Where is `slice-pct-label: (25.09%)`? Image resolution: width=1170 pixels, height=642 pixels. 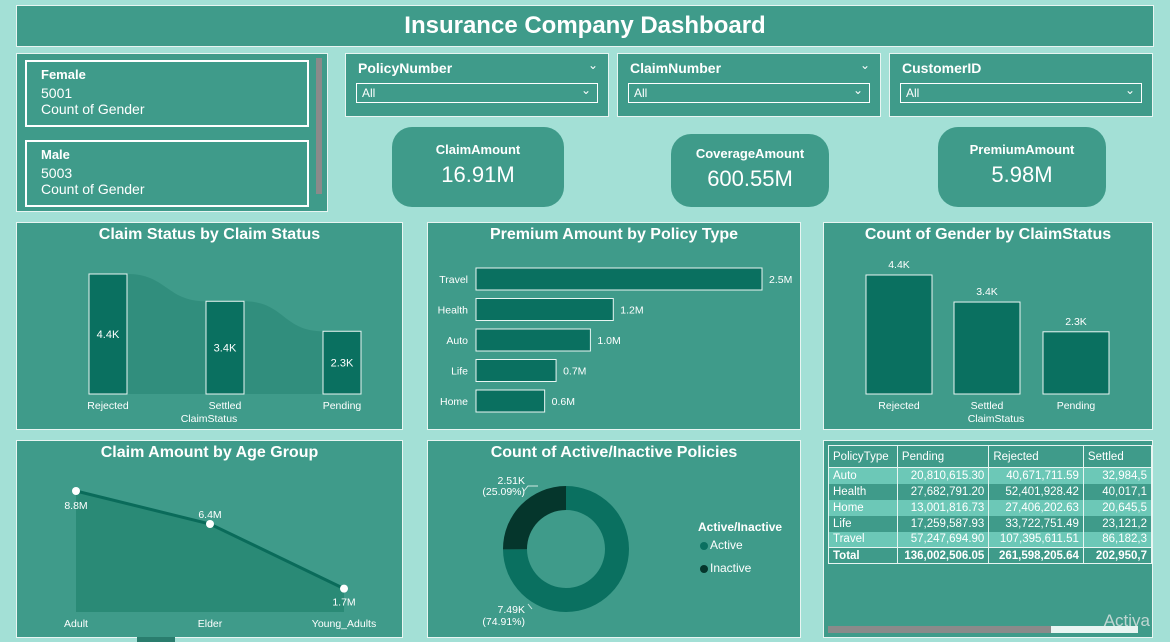 slice-pct-label: (25.09%) is located at coordinates (503, 492).